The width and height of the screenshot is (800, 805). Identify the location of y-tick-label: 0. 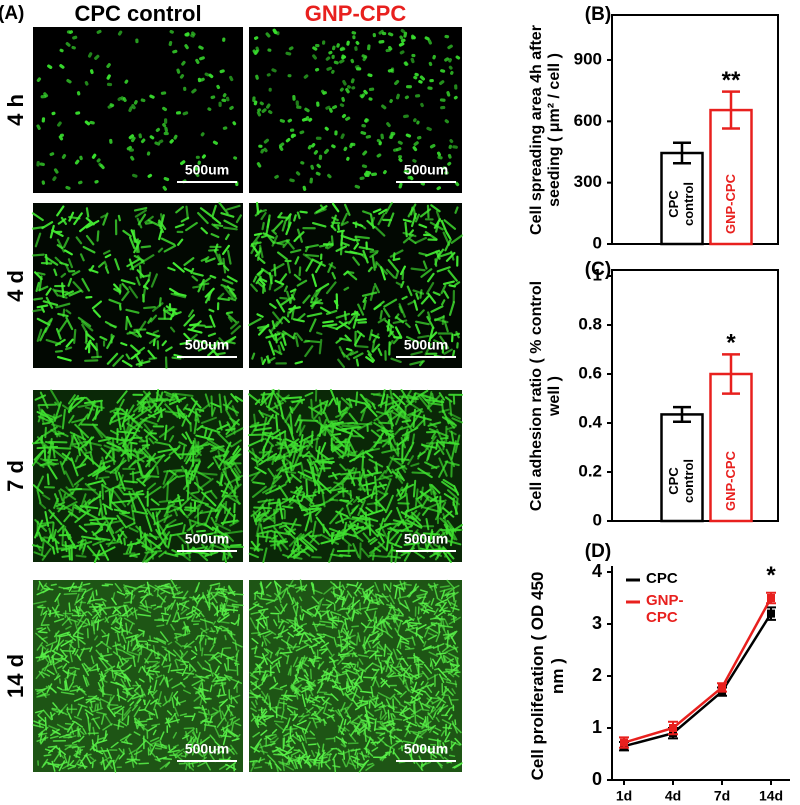
(597, 242).